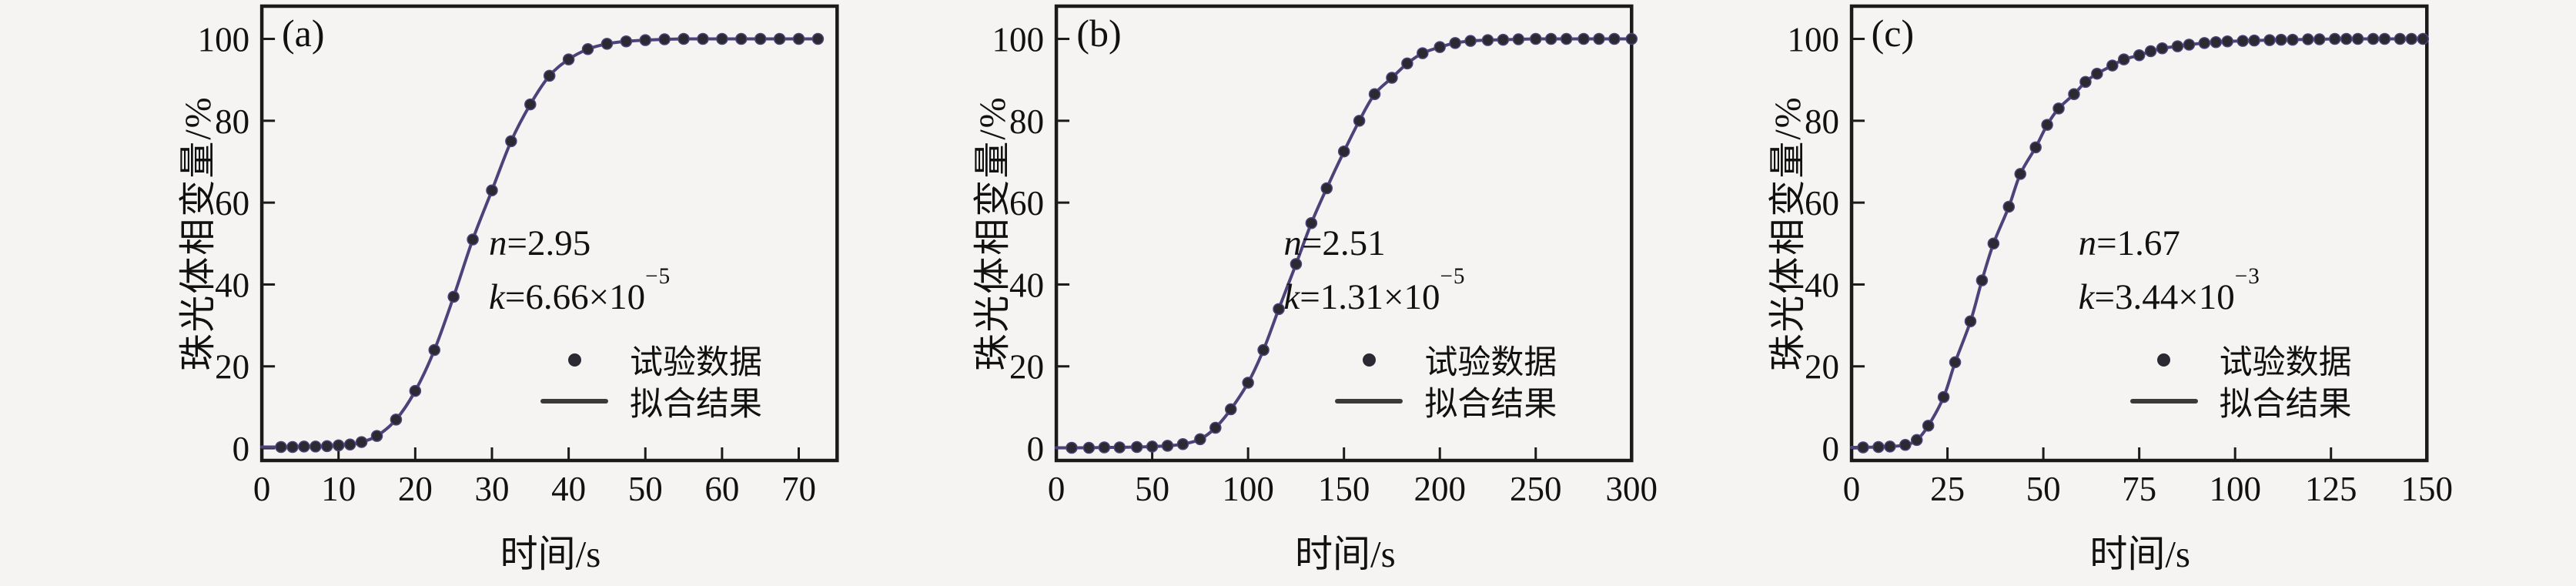 The image size is (2576, 586). What do you see at coordinates (580, 244) in the screenshot?
I see `fit-param-n: n=2.95` at bounding box center [580, 244].